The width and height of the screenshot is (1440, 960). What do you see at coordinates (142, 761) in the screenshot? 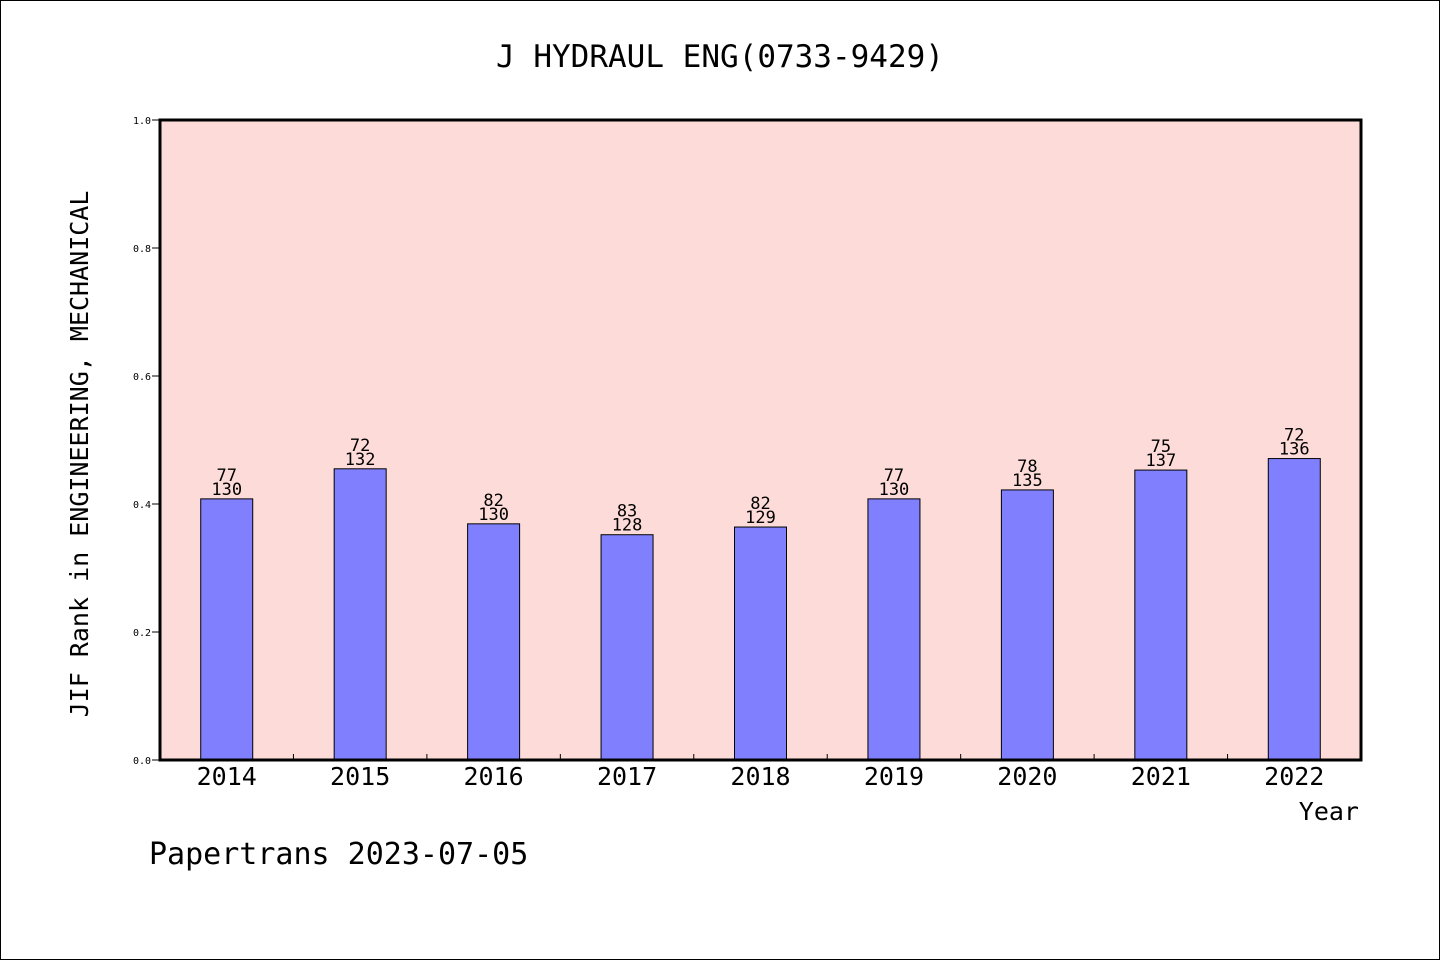
I see `y-tick-label: 0.0` at bounding box center [142, 761].